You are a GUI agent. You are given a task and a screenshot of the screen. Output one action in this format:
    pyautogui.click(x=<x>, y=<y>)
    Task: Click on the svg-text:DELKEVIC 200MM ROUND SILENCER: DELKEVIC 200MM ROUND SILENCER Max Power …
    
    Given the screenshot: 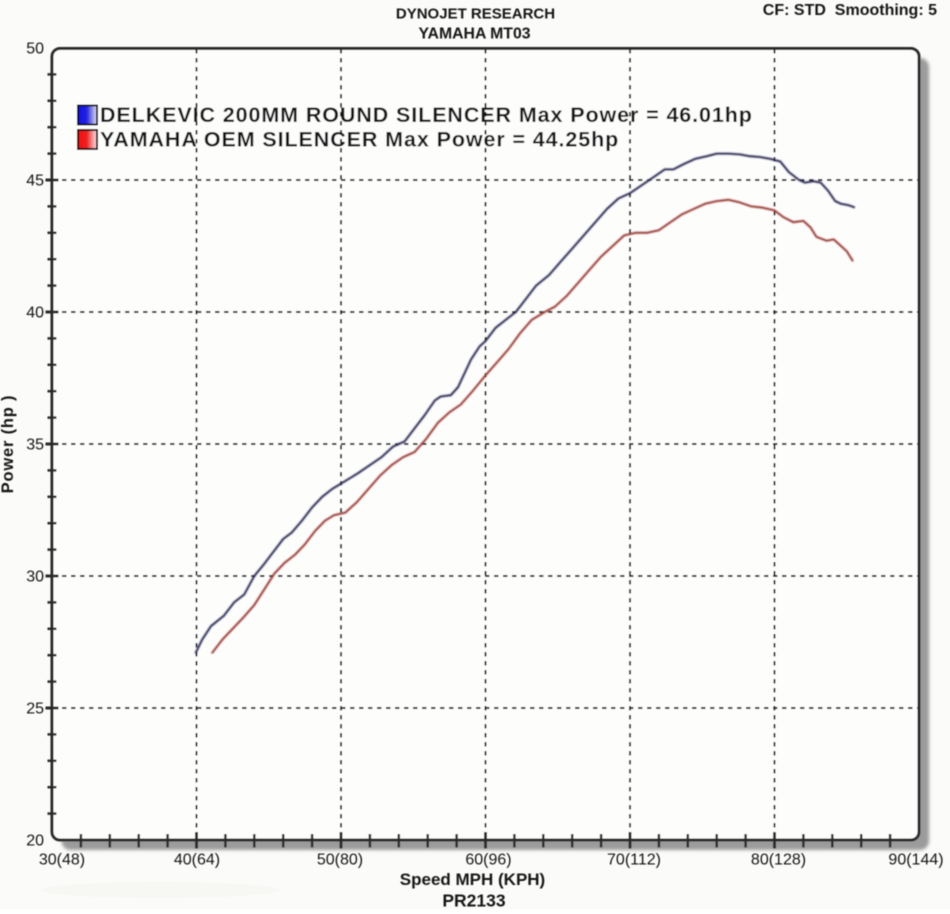 What is the action you would take?
    pyautogui.click(x=426, y=115)
    